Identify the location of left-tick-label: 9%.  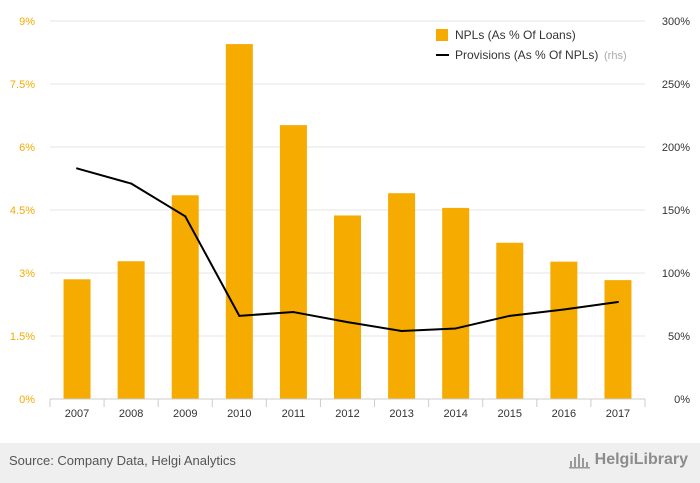
(27, 22).